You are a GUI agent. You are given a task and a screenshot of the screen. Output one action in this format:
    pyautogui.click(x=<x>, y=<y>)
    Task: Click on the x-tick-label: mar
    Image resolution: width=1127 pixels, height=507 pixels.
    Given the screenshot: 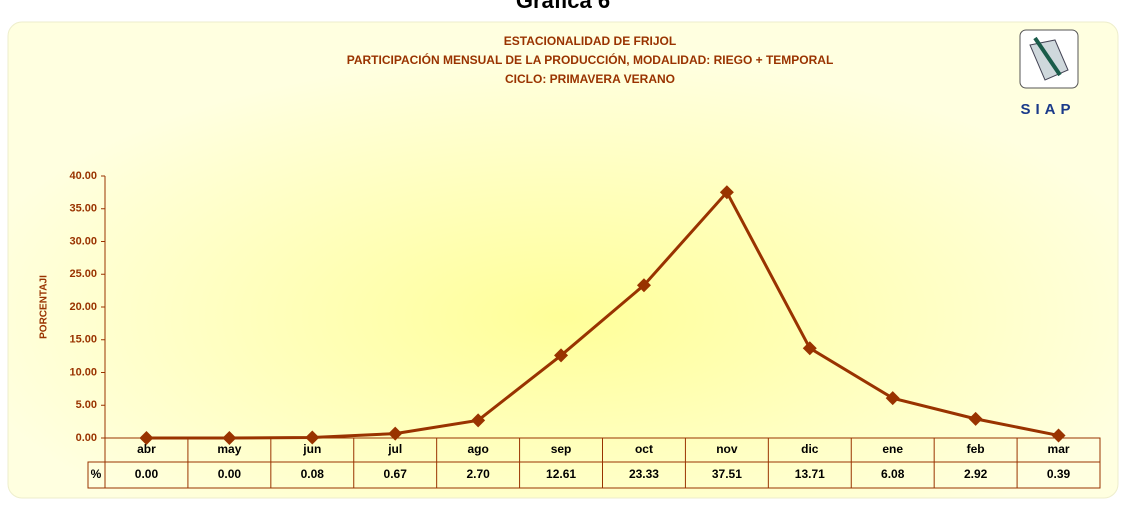 What is the action you would take?
    pyautogui.click(x=1059, y=449)
    